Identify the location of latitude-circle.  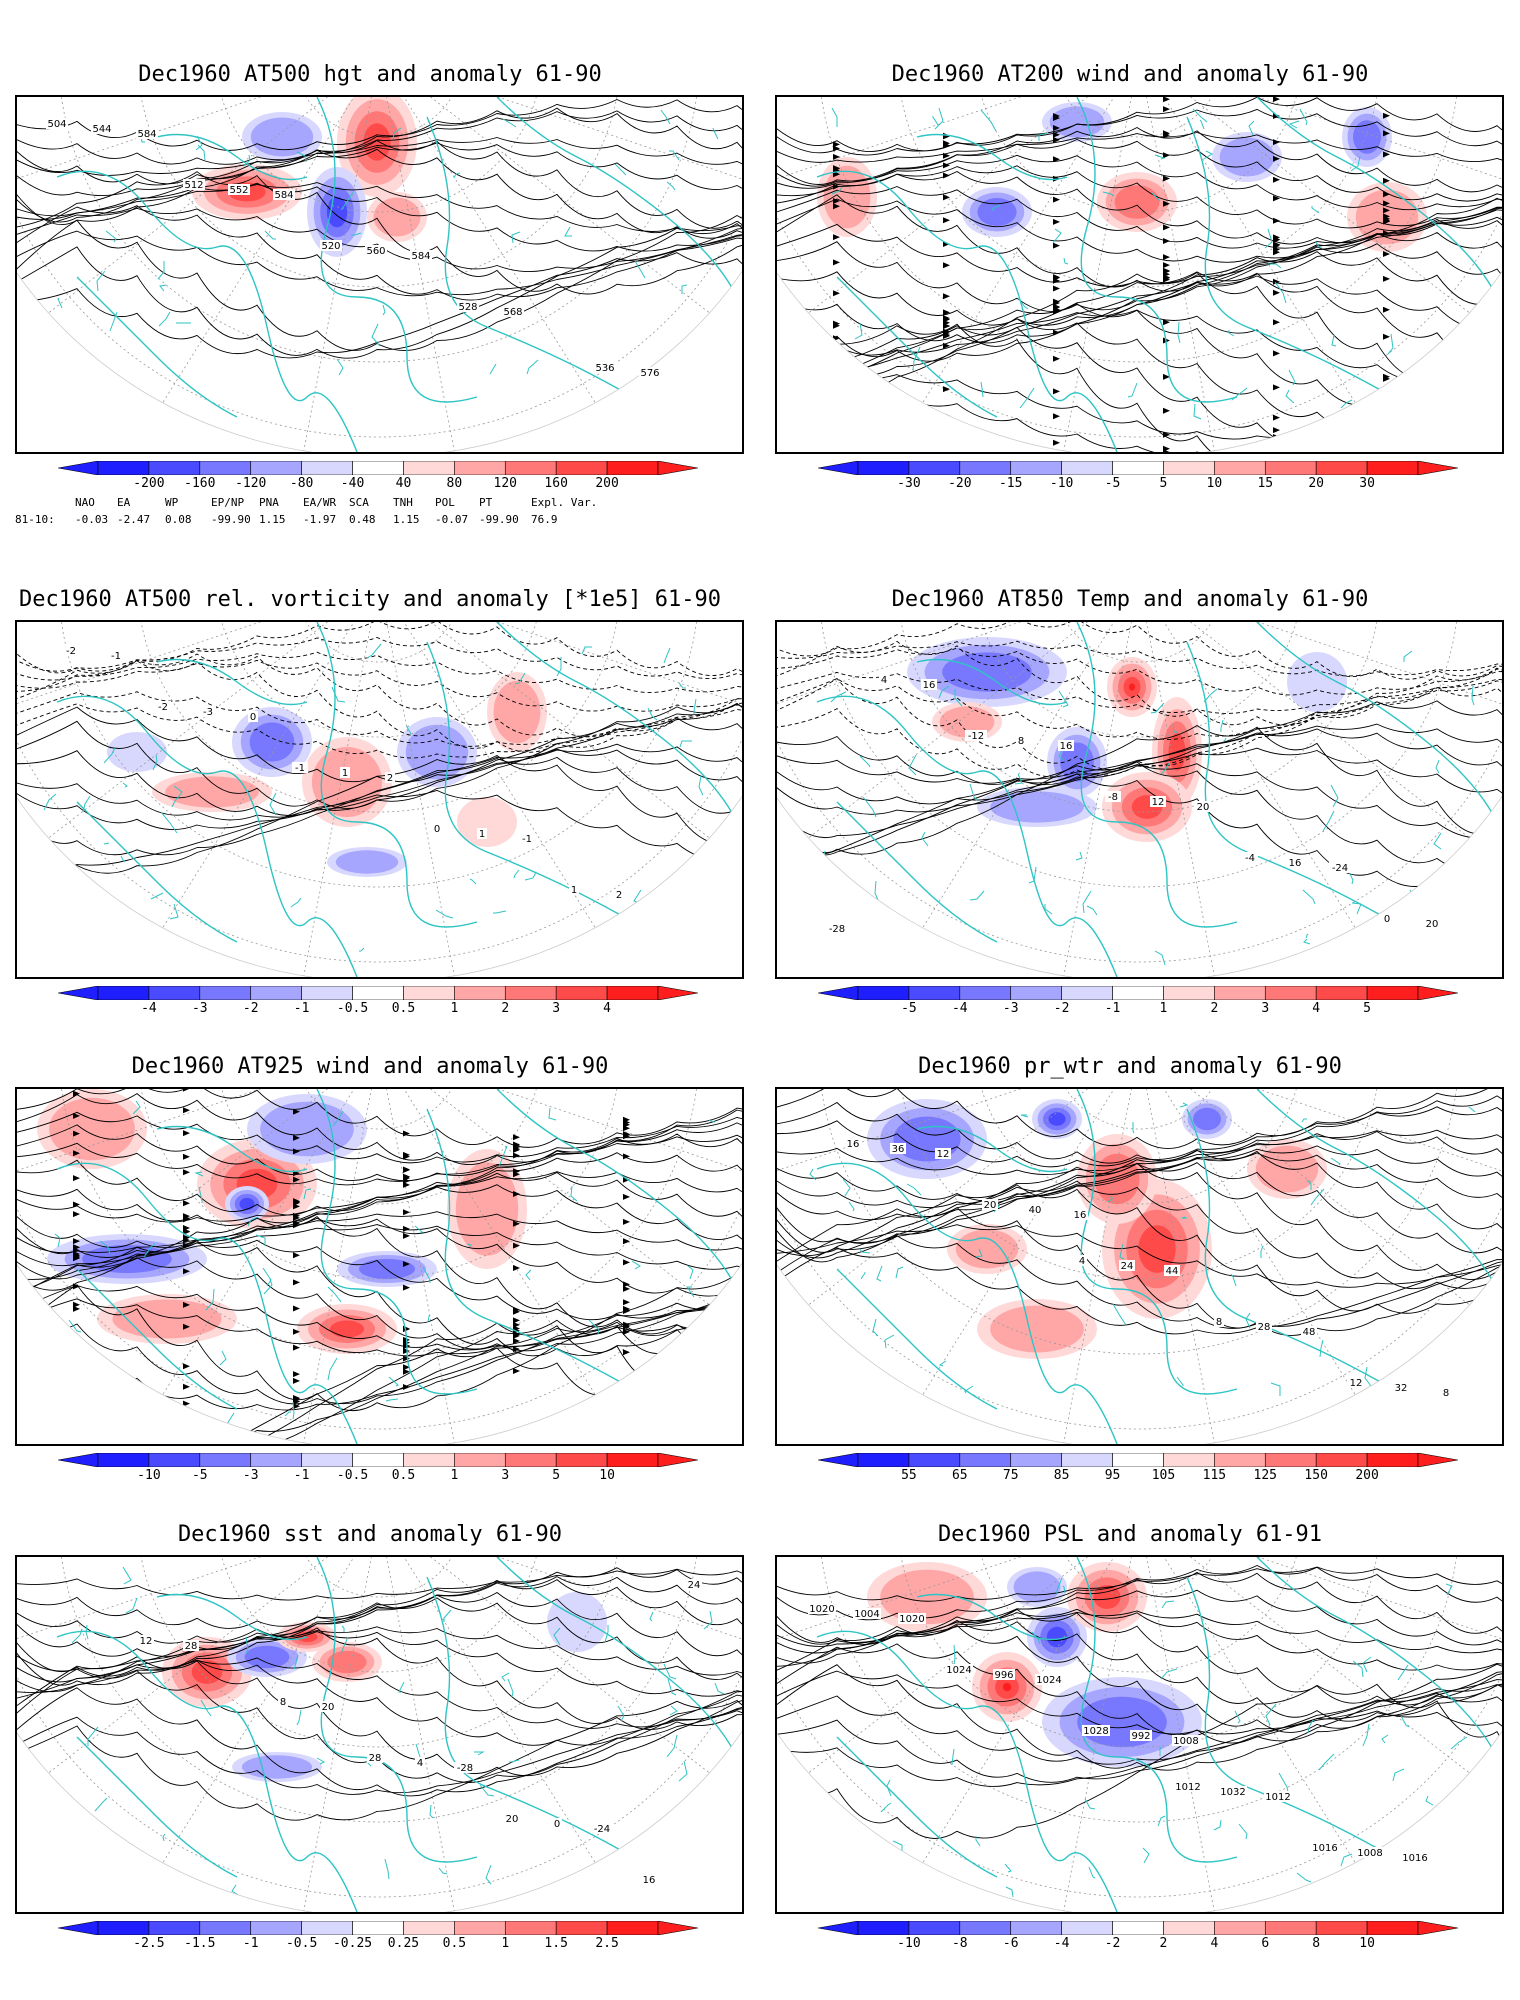
(379, 755).